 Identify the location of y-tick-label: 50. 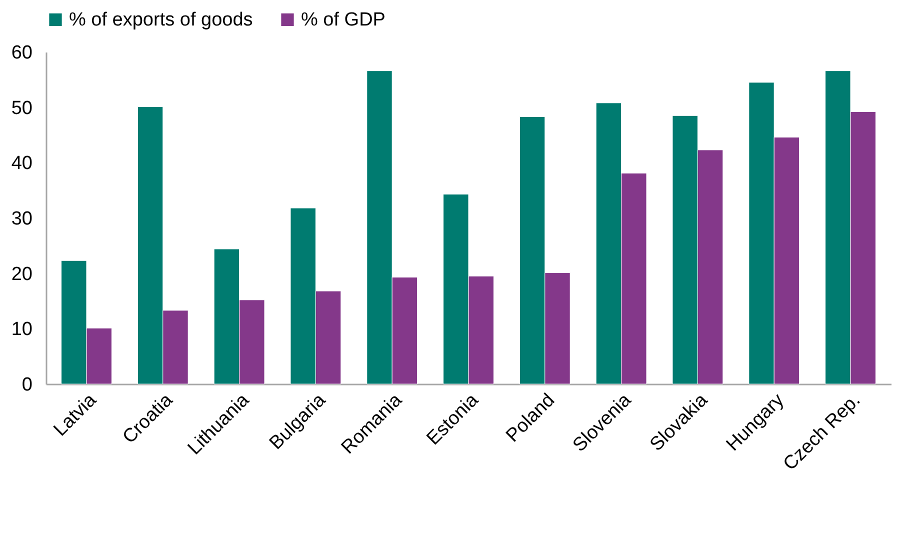
(21, 108).